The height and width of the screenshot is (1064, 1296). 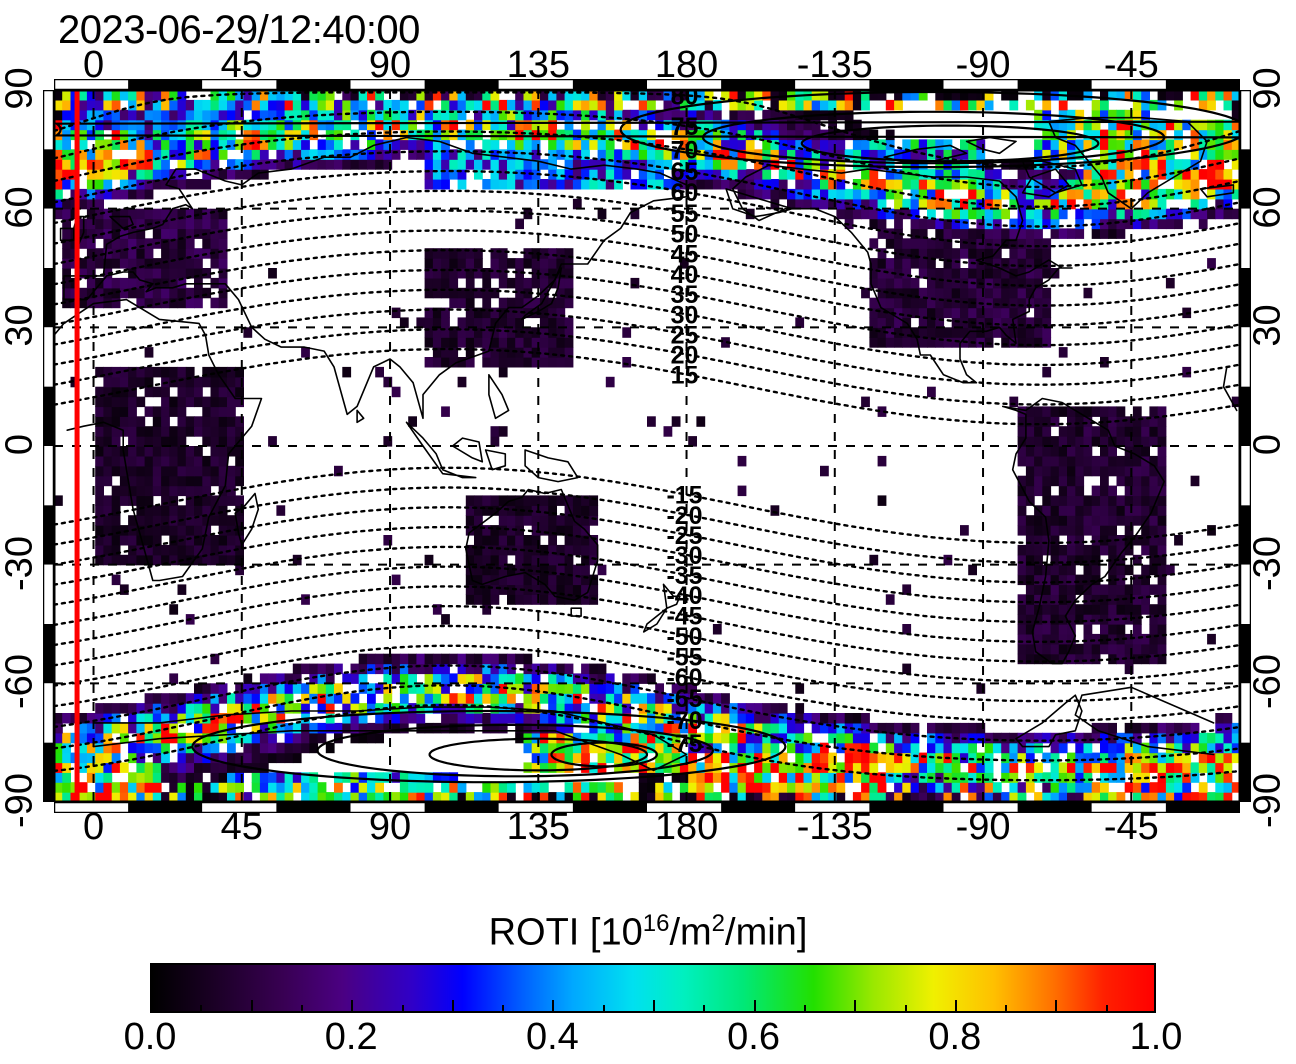 I want to click on colorbar-title-tail2: /min], so click(x=766, y=932).